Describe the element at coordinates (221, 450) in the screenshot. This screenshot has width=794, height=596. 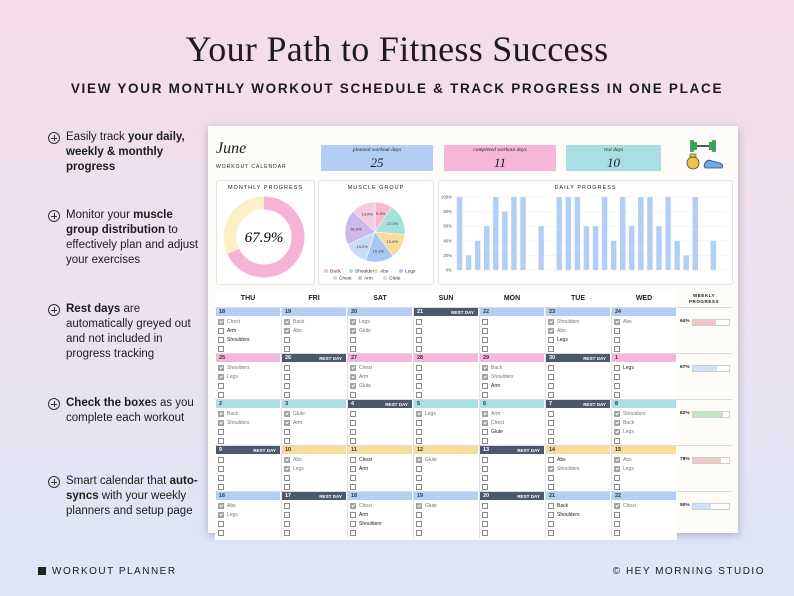
I see `day-number: 9` at that location.